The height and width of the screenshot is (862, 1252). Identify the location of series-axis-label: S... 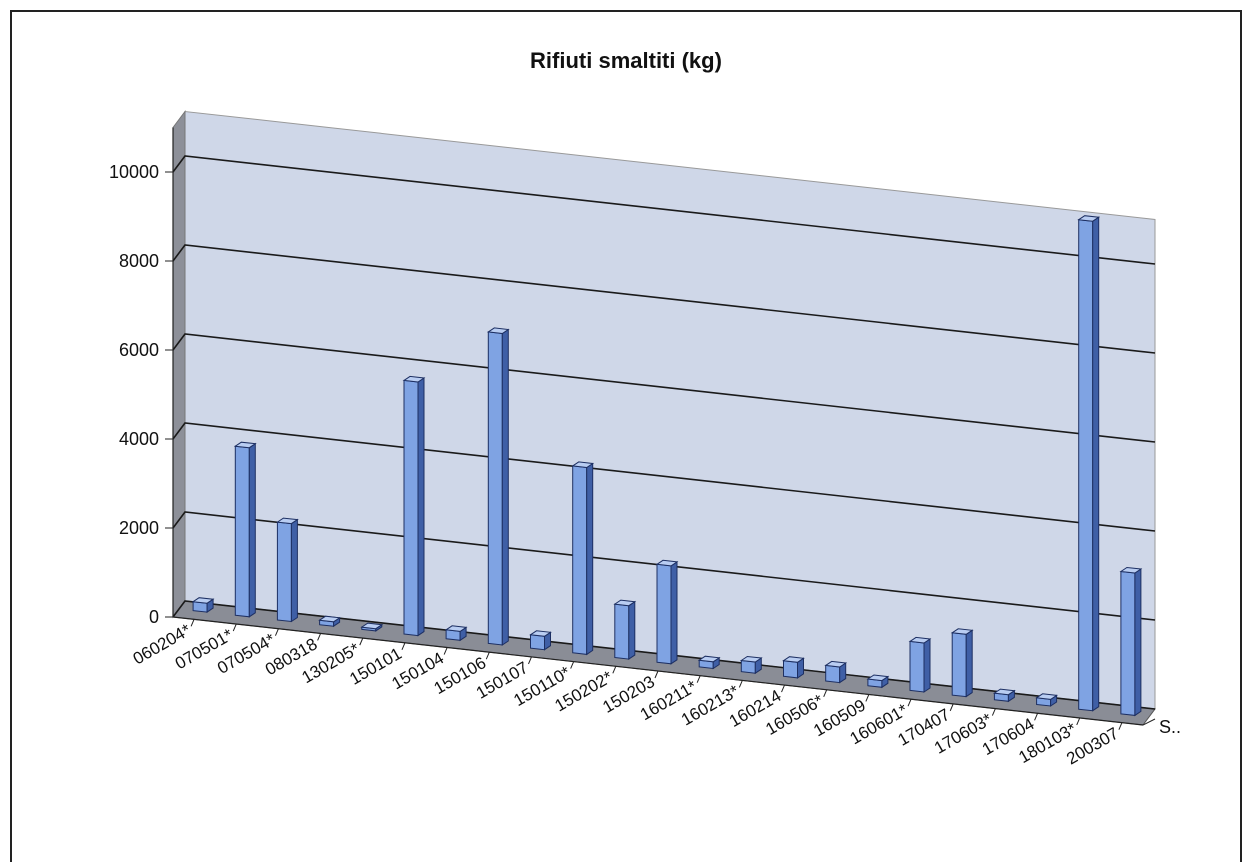
(1170, 727).